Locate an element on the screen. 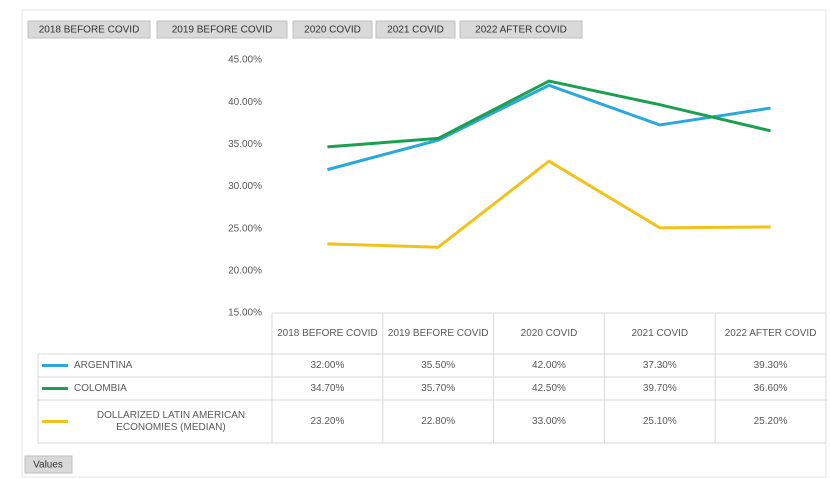  value-label-box: 33.00% is located at coordinates (549, 421).